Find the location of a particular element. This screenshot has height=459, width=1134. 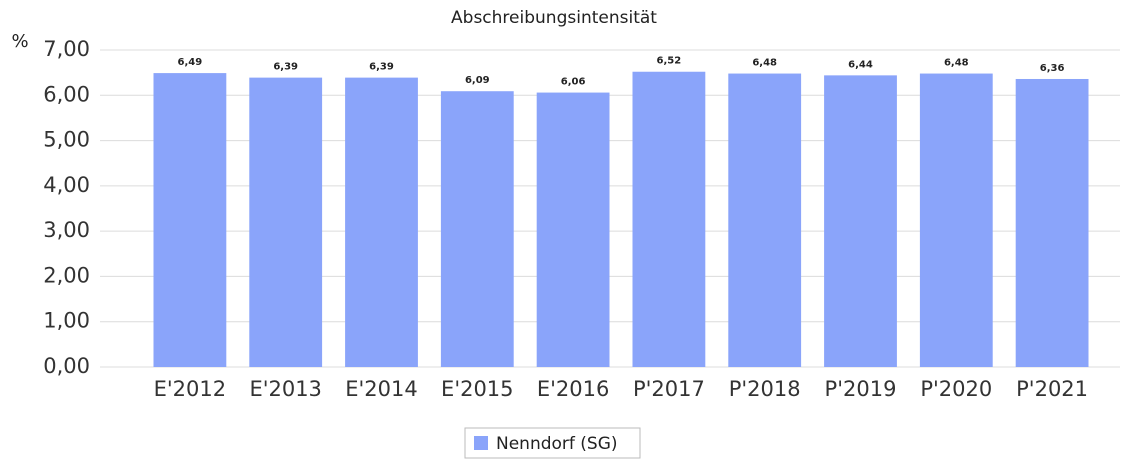

y-axis-label: % is located at coordinates (19, 41).